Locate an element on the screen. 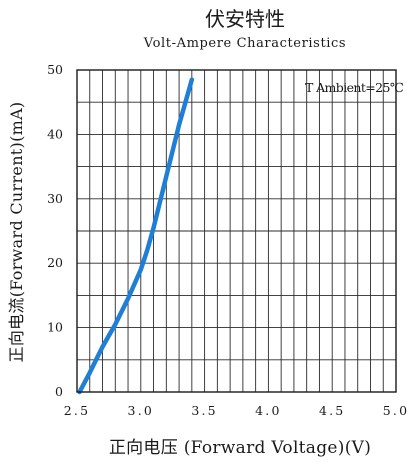  x-tick-label: 2.5 is located at coordinates (77, 410).